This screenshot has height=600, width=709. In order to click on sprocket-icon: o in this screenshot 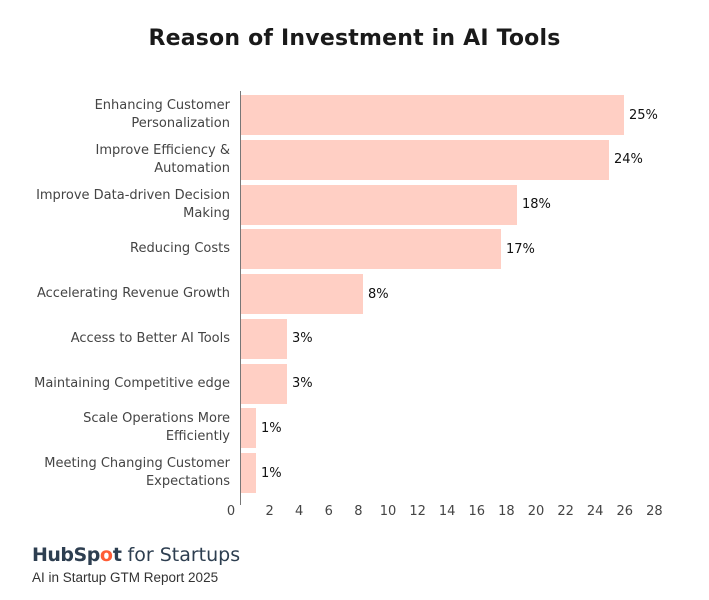, I will do `click(106, 555)`.